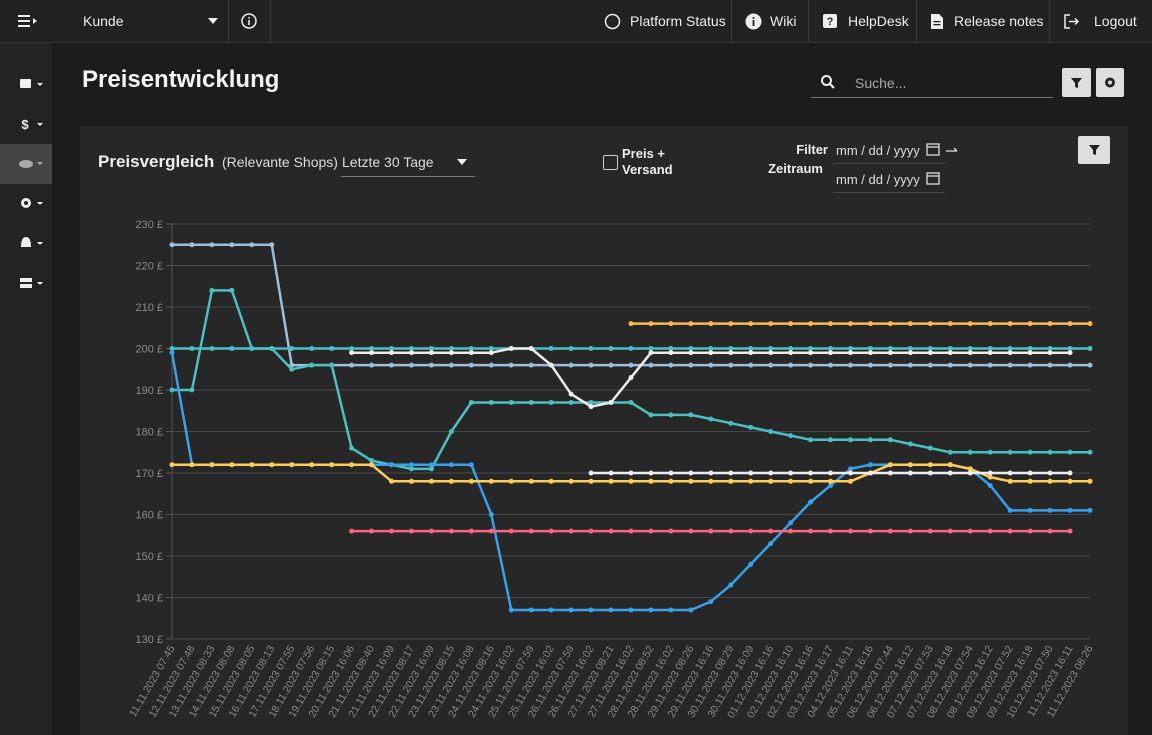  What do you see at coordinates (1094, 150) in the screenshot?
I see `card-filter-button` at bounding box center [1094, 150].